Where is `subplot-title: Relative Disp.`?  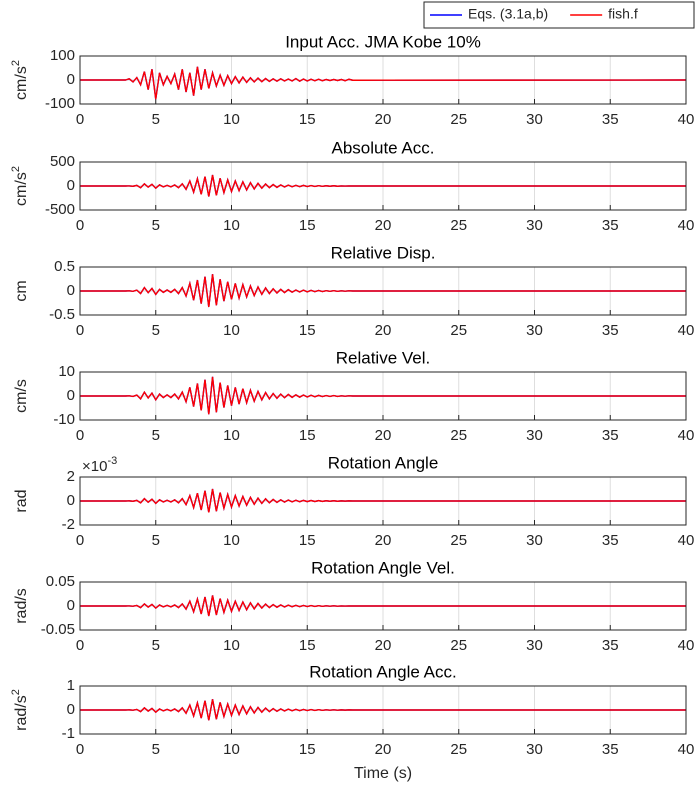
subplot-title: Relative Disp. is located at coordinates (383, 252).